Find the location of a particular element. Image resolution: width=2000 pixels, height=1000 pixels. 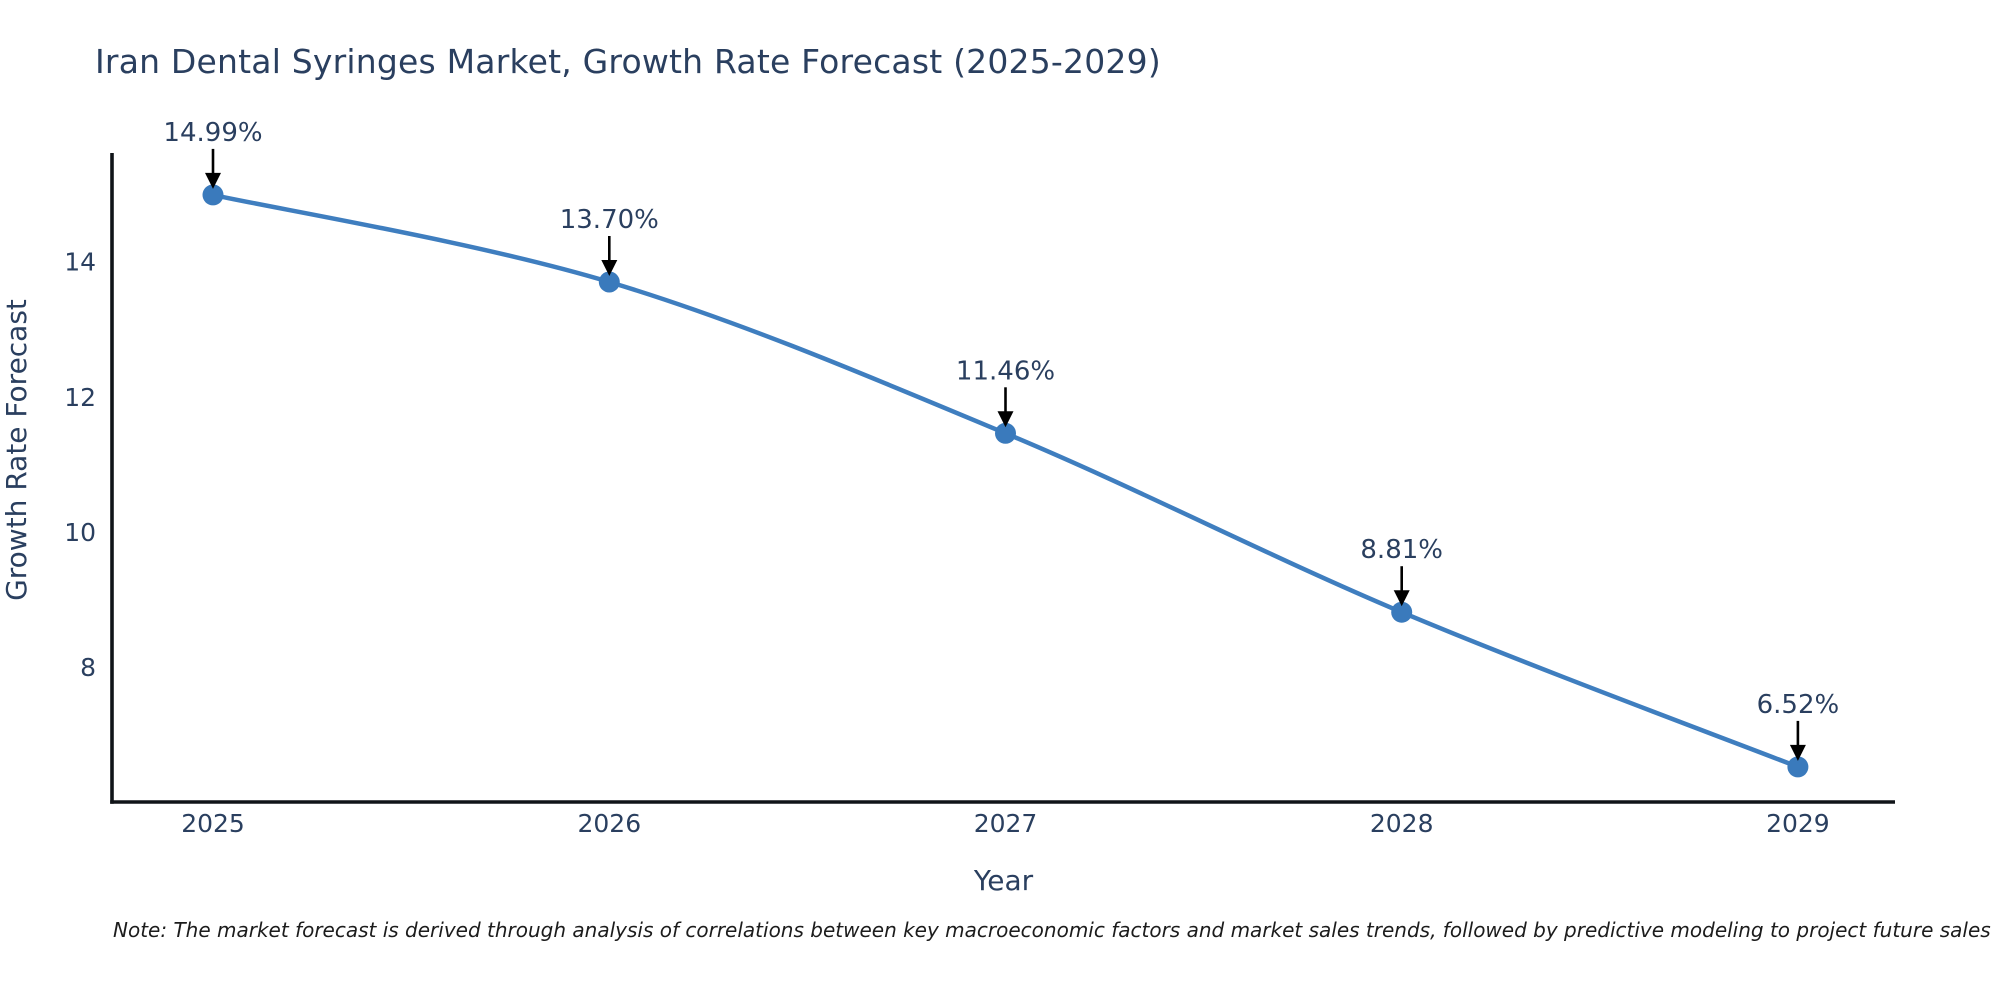

annotation-label: 13.70% is located at coordinates (609, 220).